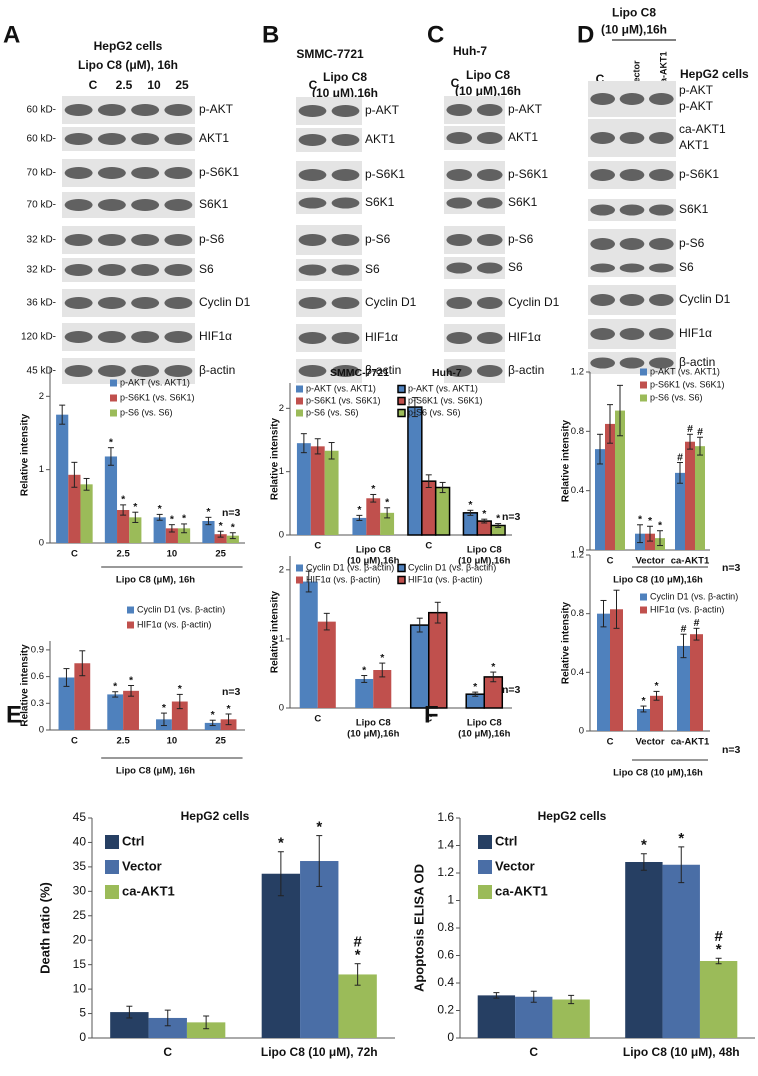  I want to click on y-axis-label: Apoptosis ELISA OD, so click(418, 928).